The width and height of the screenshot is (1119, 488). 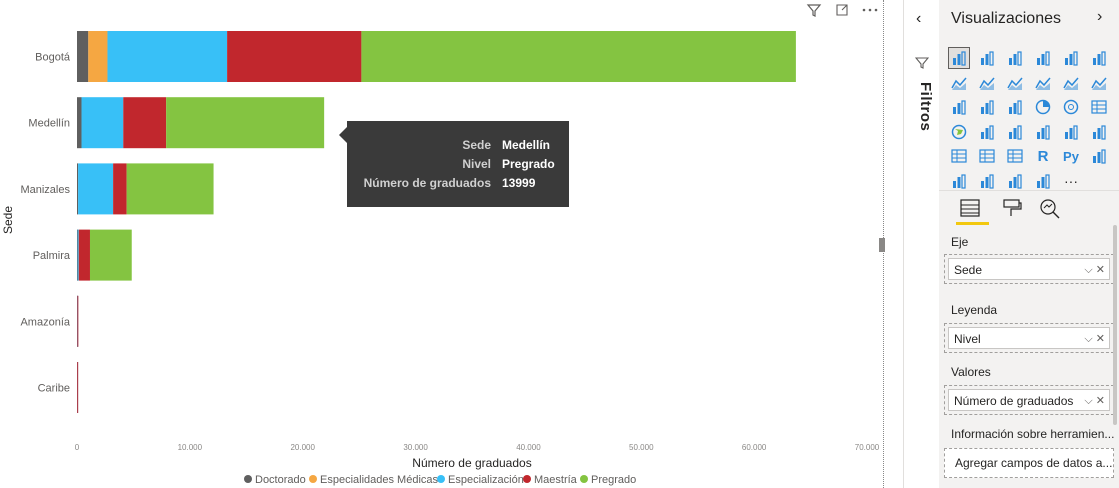 I want to click on legend-item: Doctorado, so click(x=275, y=480).